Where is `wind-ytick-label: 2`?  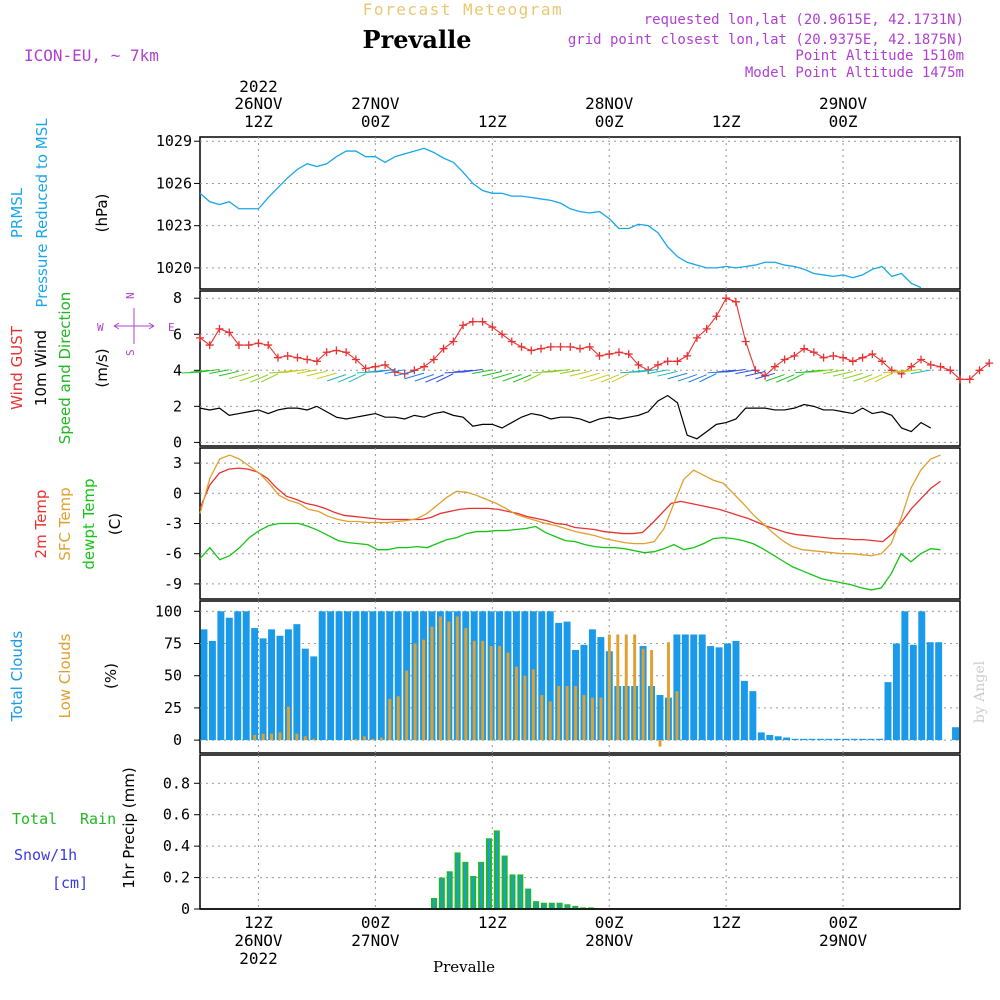 wind-ytick-label: 2 is located at coordinates (177, 406).